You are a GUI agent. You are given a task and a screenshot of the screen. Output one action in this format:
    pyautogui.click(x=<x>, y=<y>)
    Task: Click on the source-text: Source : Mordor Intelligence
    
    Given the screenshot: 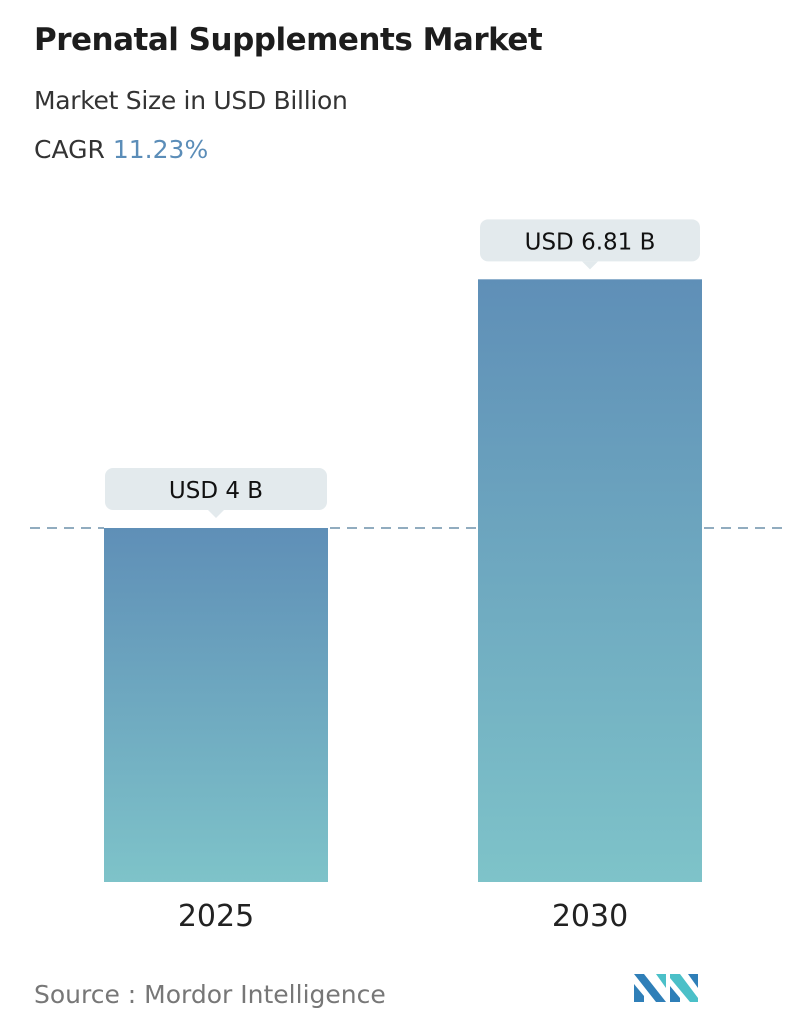 What is the action you would take?
    pyautogui.click(x=210, y=994)
    